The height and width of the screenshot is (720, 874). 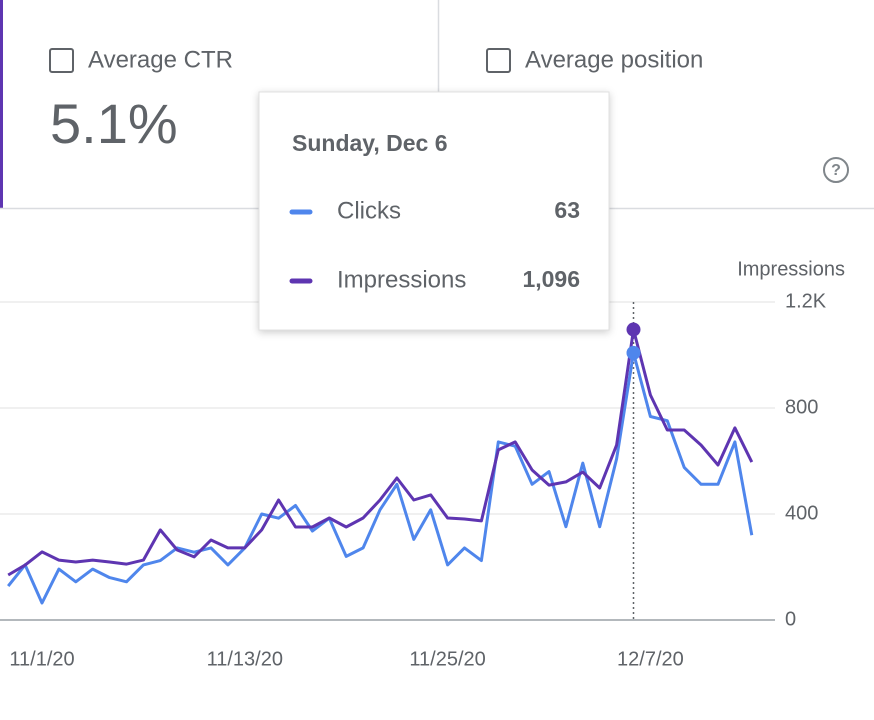 I want to click on y2-tick-label: 1.2K, so click(x=806, y=301).